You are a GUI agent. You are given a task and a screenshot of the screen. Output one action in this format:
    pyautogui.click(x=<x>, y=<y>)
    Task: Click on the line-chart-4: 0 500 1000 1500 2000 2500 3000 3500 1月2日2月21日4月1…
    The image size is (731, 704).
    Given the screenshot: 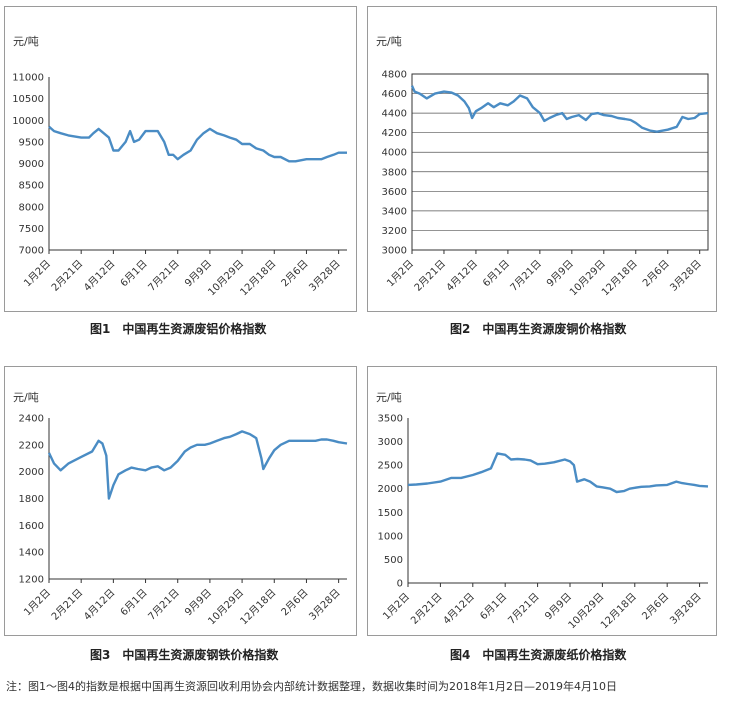 What is the action you would take?
    pyautogui.click(x=543, y=523)
    